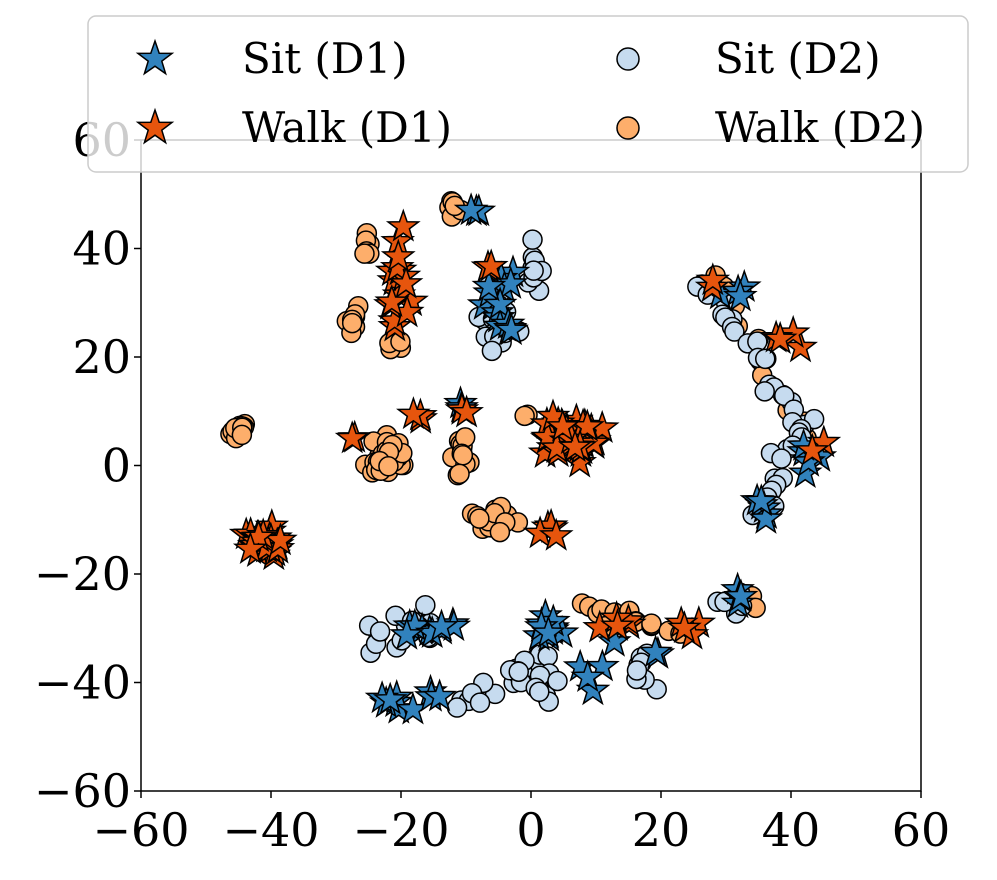  I want to click on x-tick-label: −40, so click(270, 830).